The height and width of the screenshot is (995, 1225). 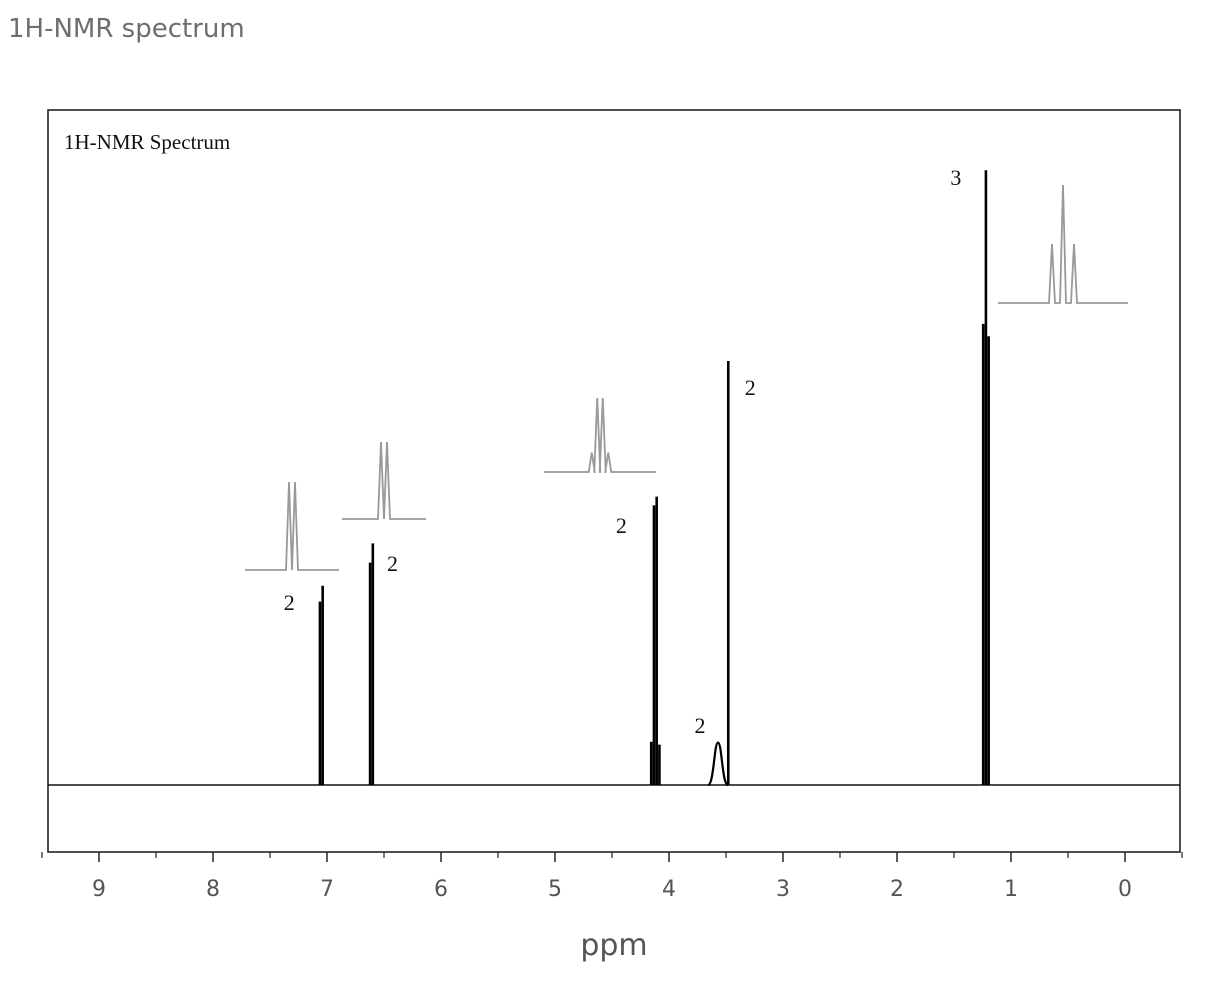 What do you see at coordinates (783, 889) in the screenshot?
I see `x-tick-label: 3` at bounding box center [783, 889].